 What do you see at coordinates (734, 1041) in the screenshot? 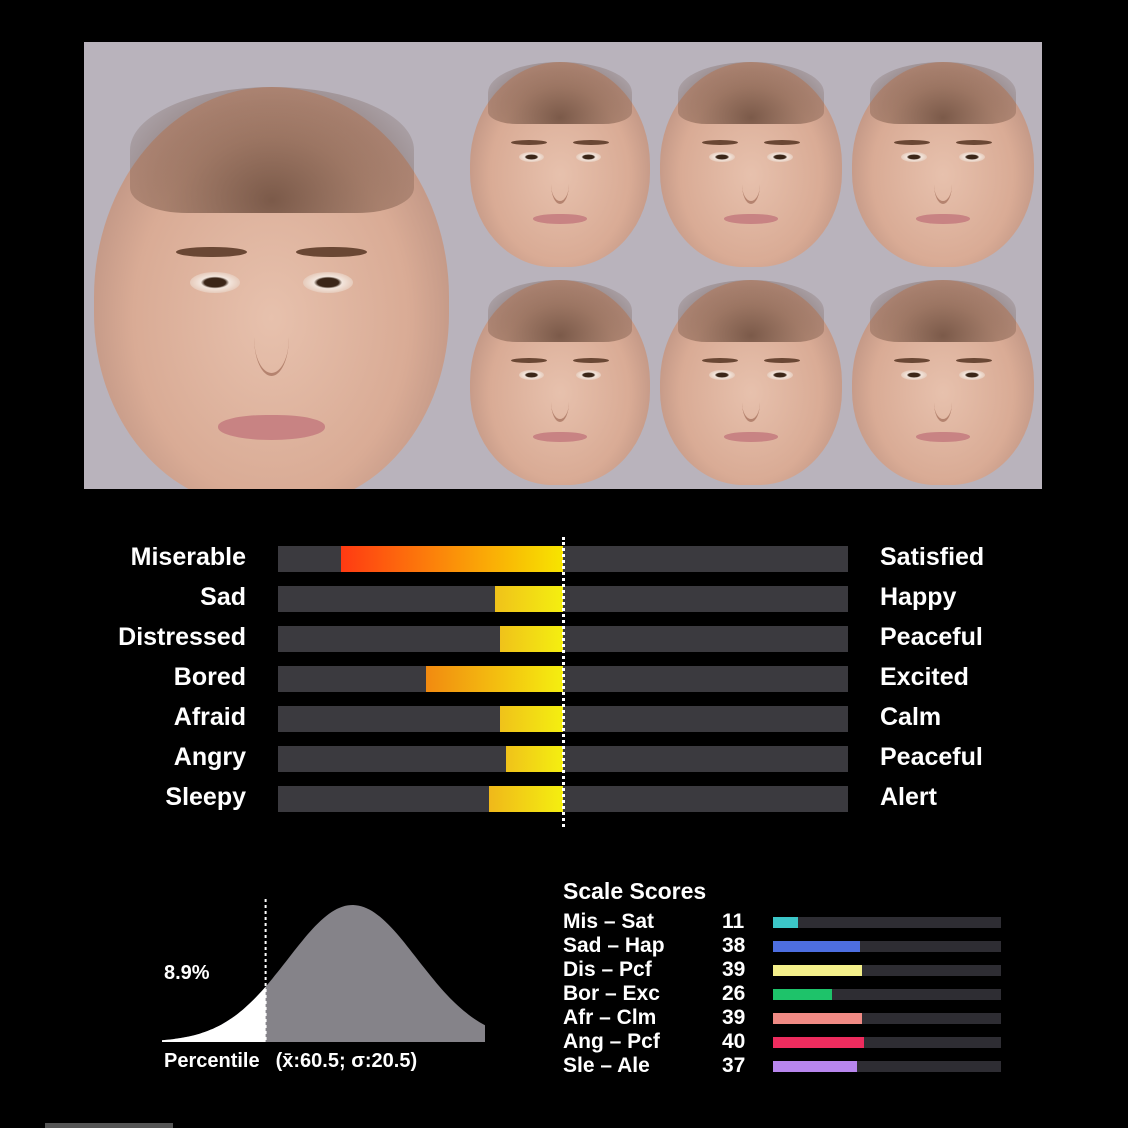
I see `score-value: 40` at bounding box center [734, 1041].